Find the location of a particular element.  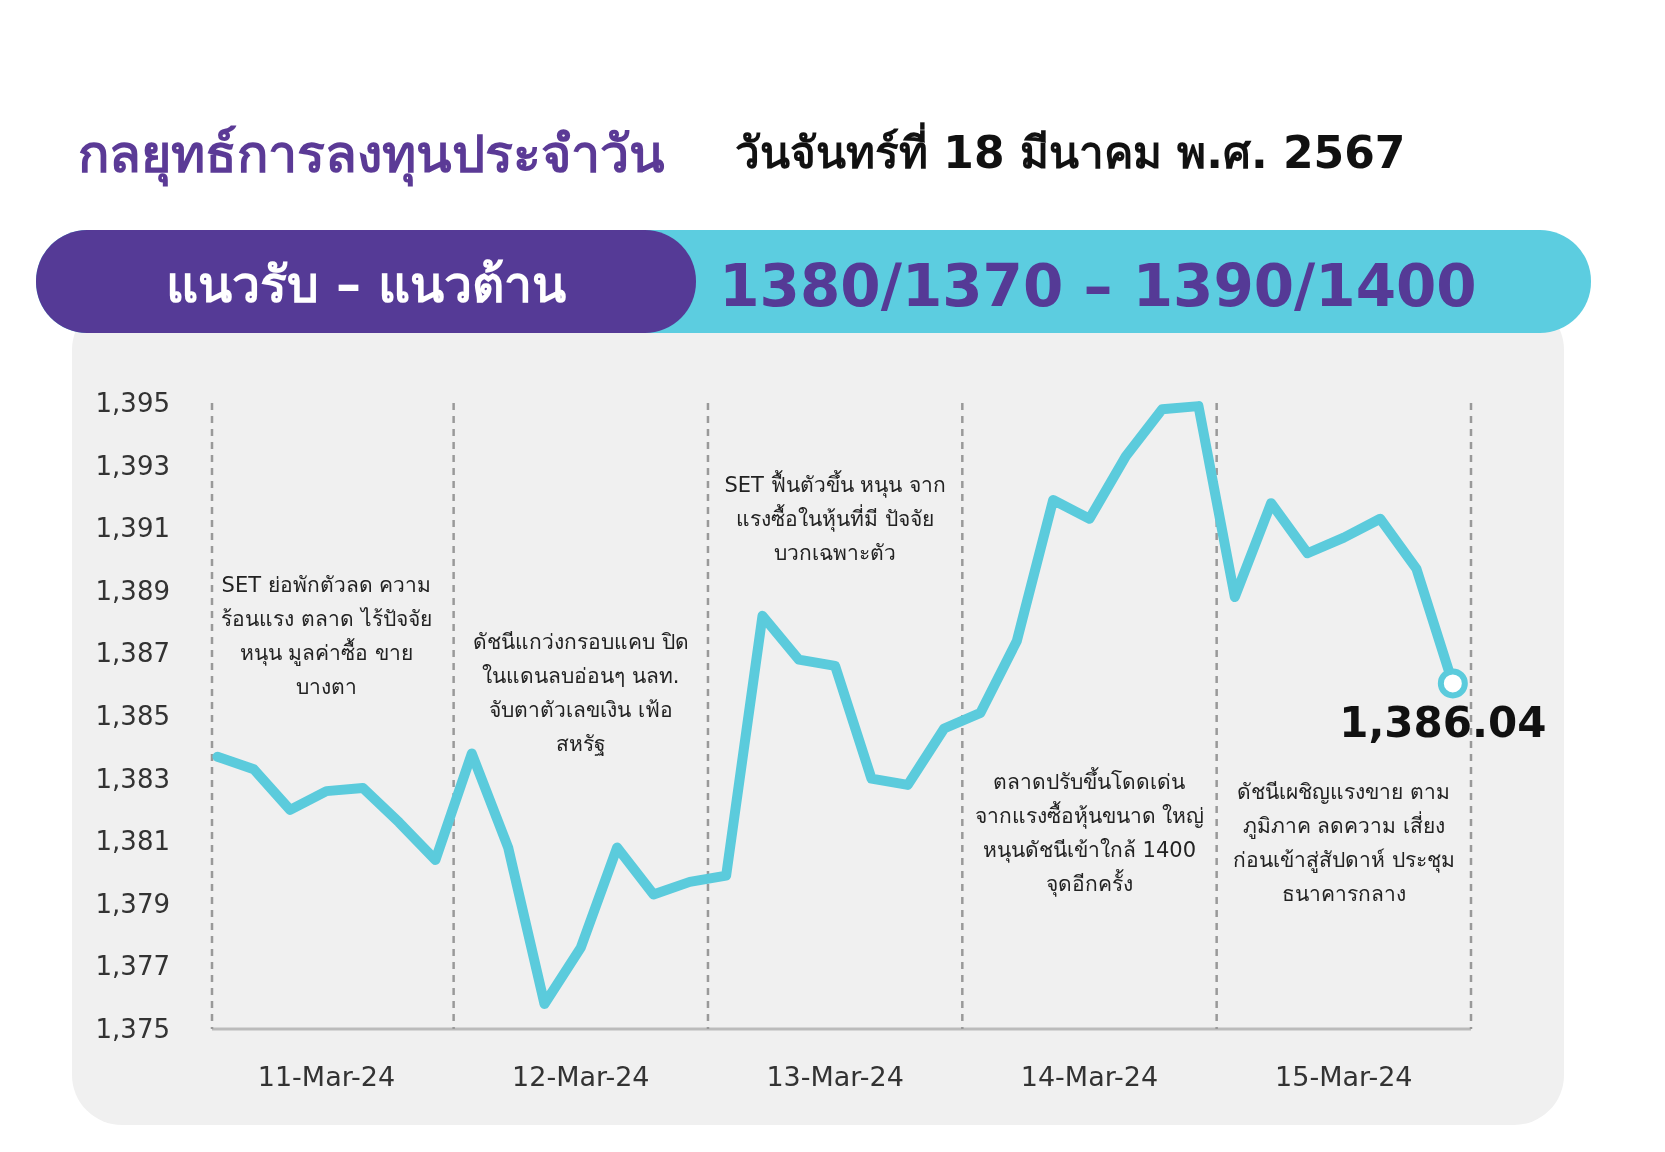

x-tick-label: 12-Mar-24 is located at coordinates (581, 1076).